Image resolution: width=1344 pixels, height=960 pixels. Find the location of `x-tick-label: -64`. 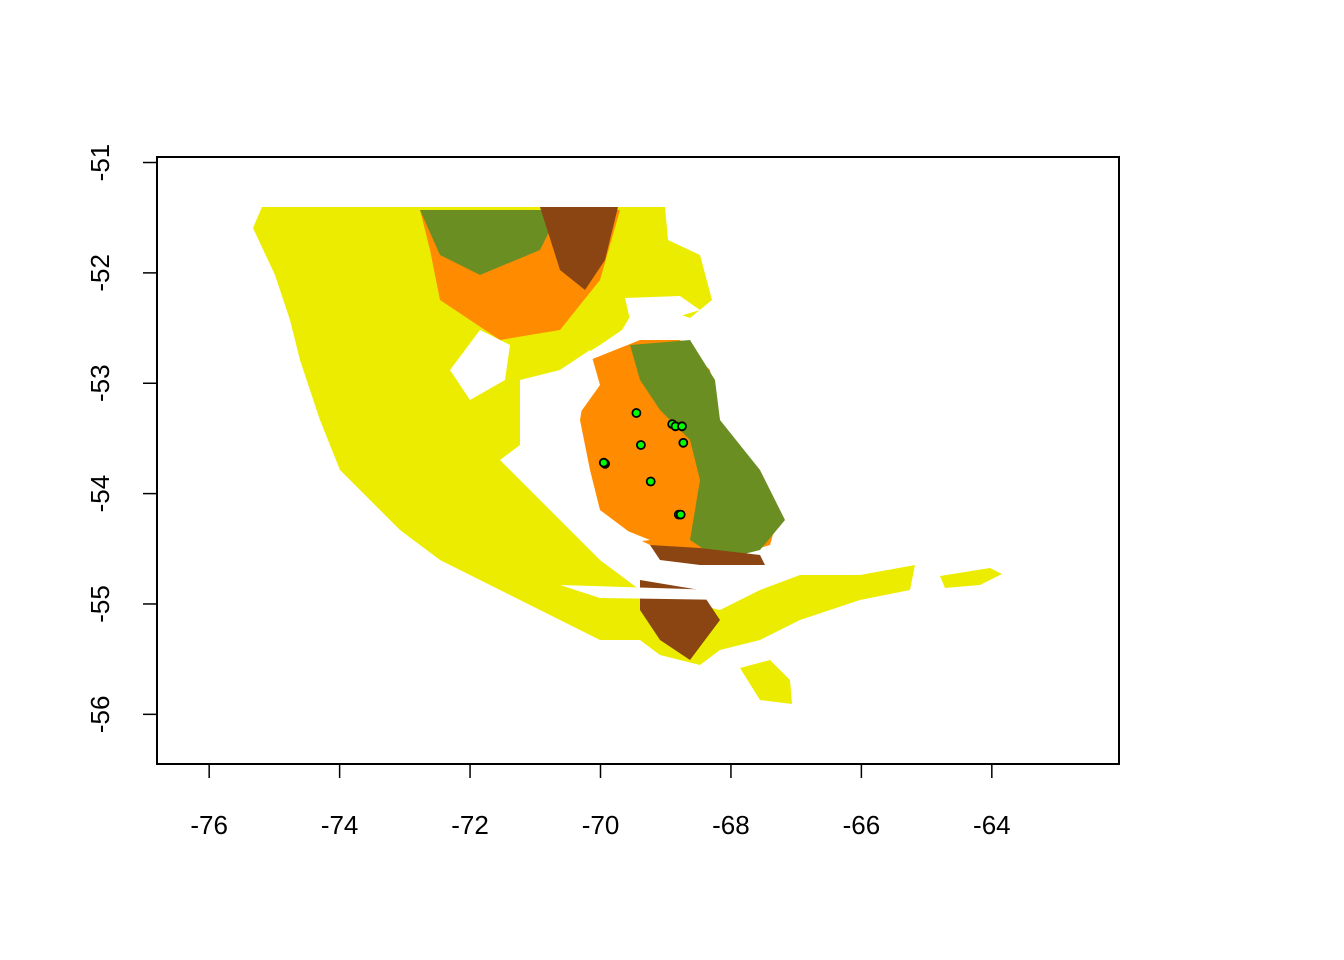

x-tick-label: -64 is located at coordinates (992, 825).